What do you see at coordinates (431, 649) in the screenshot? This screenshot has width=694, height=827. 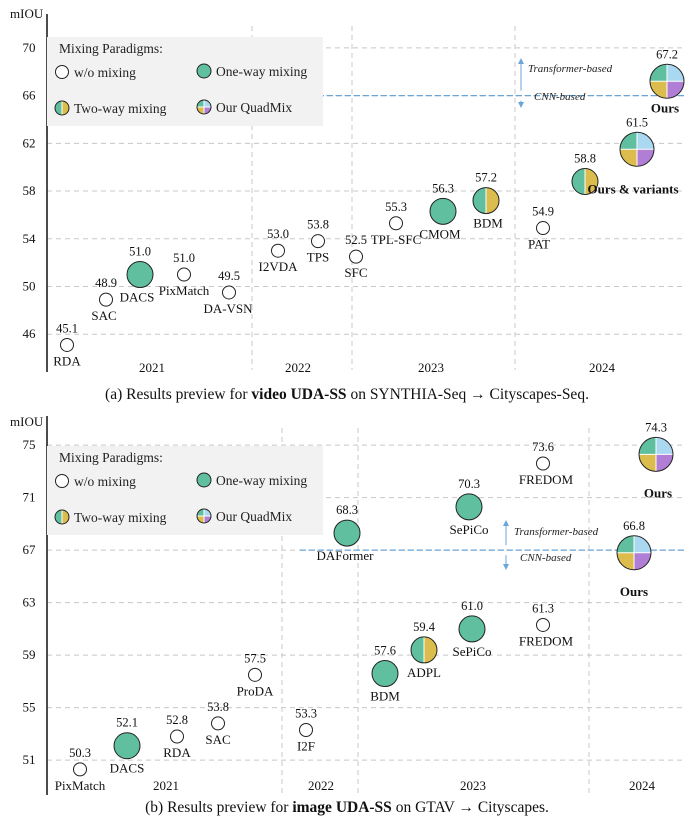 I see `point-adpl-8-right-half` at bounding box center [431, 649].